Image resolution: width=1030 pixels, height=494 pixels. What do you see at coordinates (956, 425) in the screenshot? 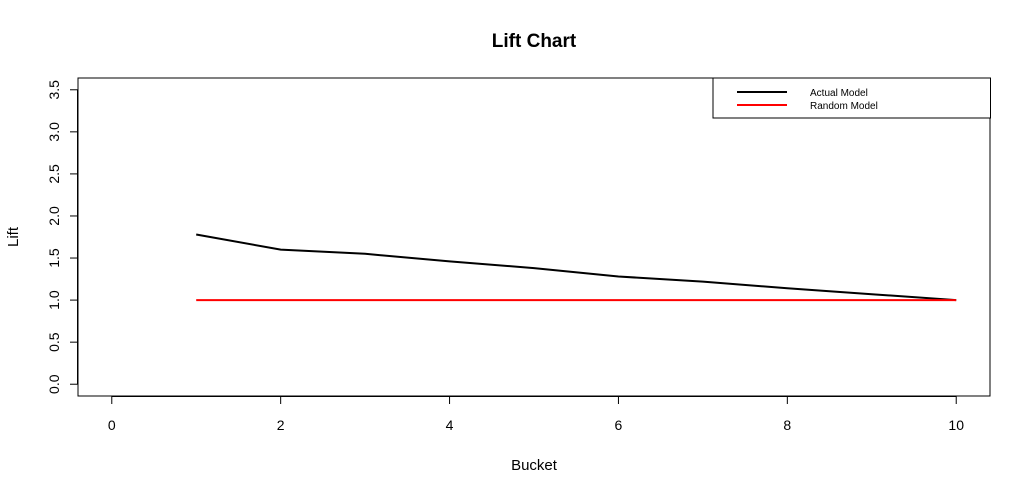
I see `x-tick-label: 10` at bounding box center [956, 425].